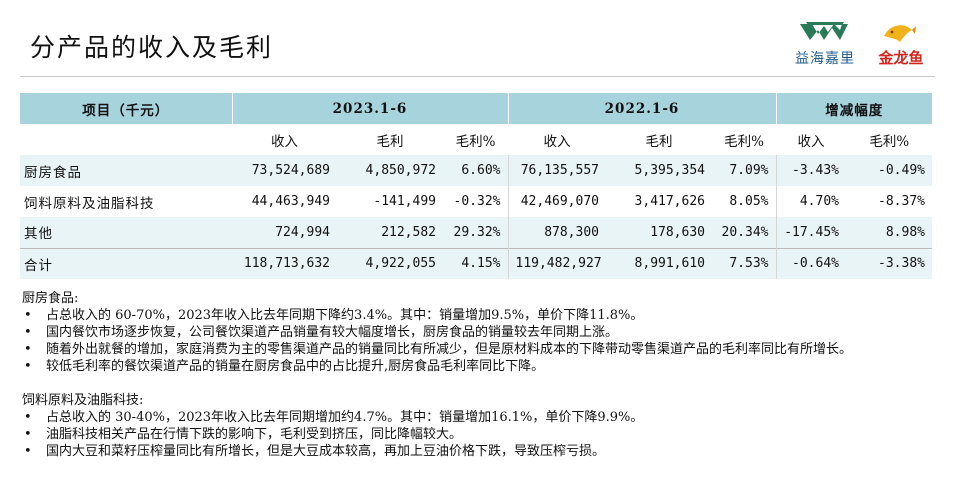  I want to click on header-group-change: 增减幅度, so click(853, 108).